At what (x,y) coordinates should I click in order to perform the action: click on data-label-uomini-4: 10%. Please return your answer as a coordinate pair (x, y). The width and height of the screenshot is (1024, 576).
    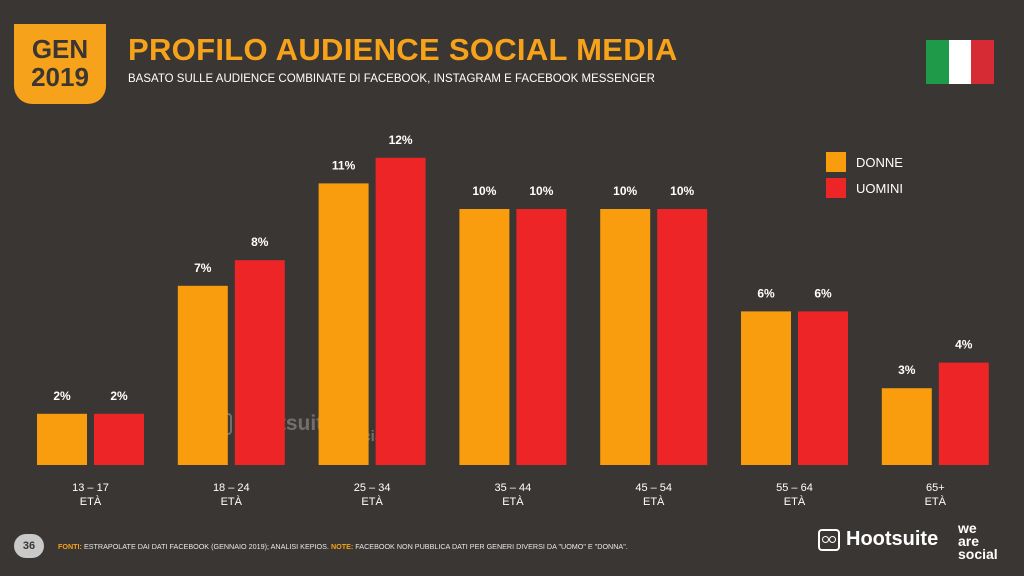
    Looking at the image, I should click on (682, 191).